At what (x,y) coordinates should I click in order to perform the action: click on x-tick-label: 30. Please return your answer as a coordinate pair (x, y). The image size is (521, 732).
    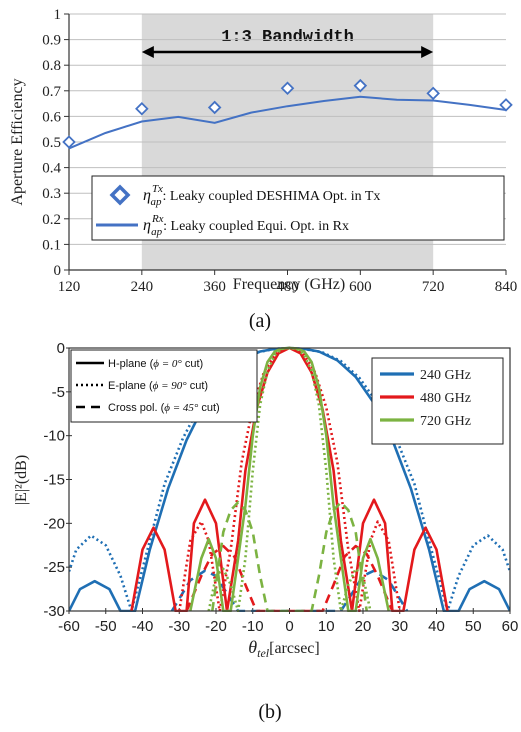
    Looking at the image, I should click on (399, 626).